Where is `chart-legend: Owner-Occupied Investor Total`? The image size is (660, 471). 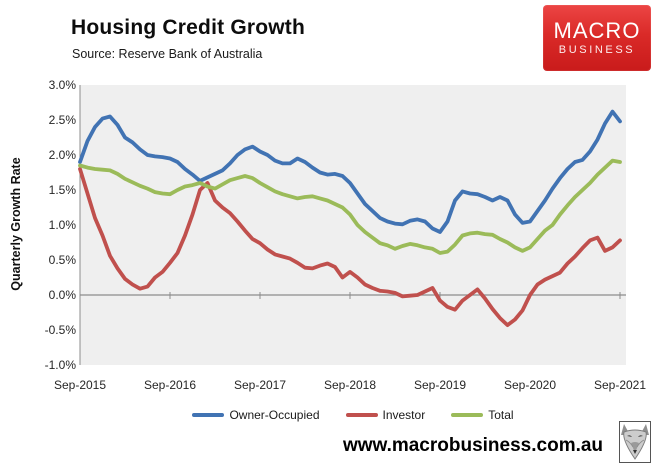 chart-legend: Owner-Occupied Investor Total is located at coordinates (353, 415).